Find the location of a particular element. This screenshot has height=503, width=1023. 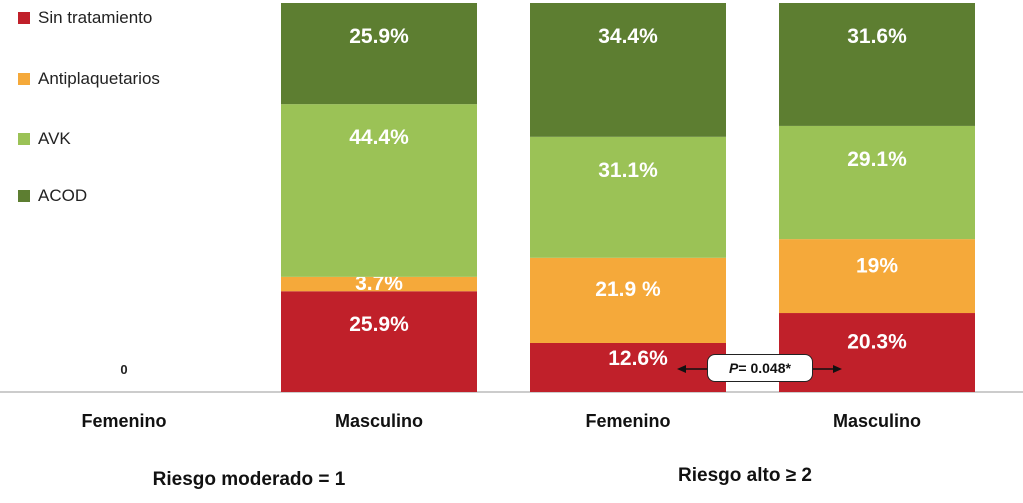

p-value-annotation: P = 0.048* is located at coordinates (760, 368).